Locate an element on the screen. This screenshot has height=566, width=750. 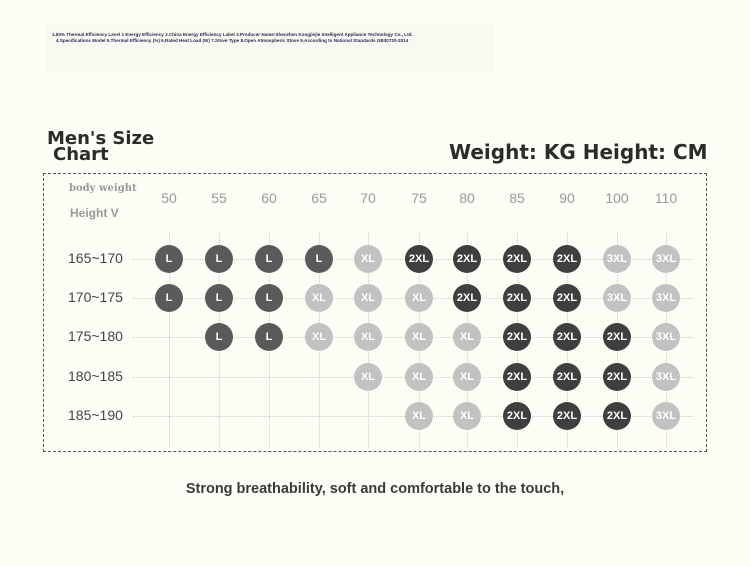
title-line-1: Men's Size is located at coordinates (101, 138).